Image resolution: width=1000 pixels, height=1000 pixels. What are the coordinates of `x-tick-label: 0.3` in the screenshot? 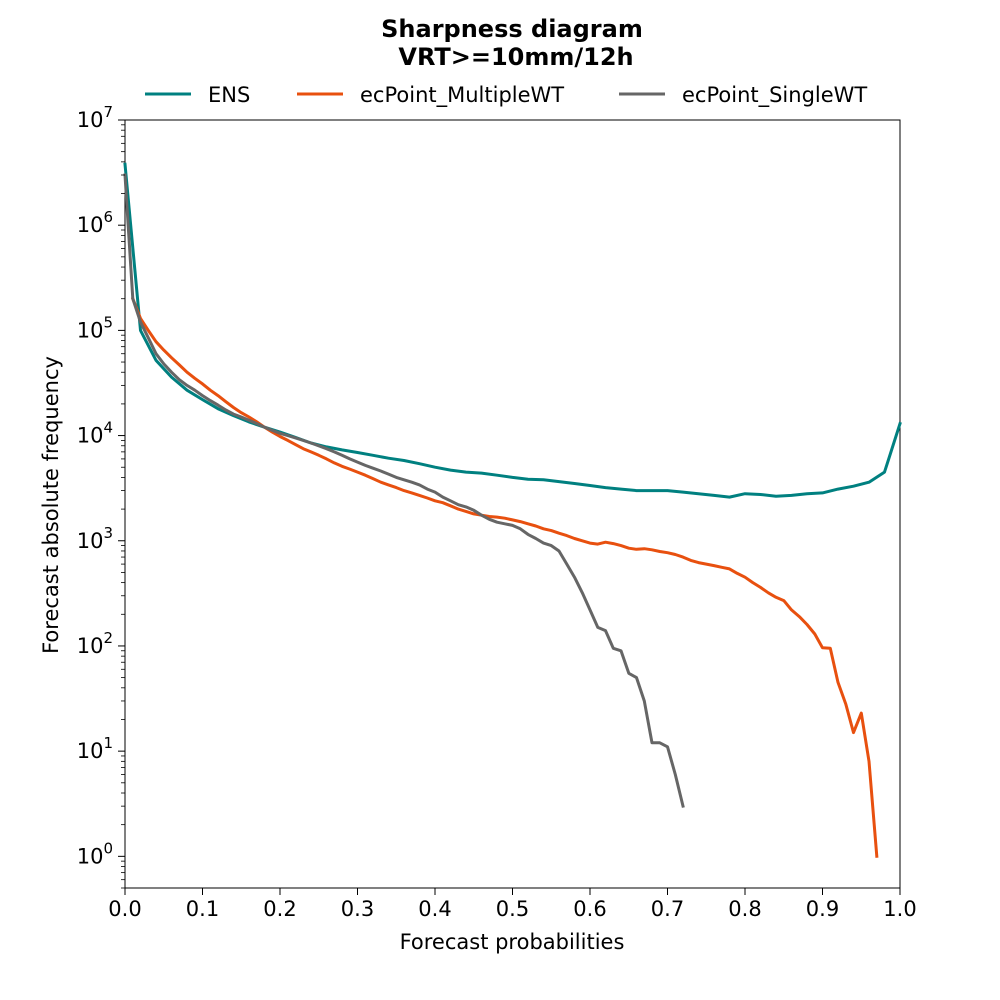 It's located at (357, 909).